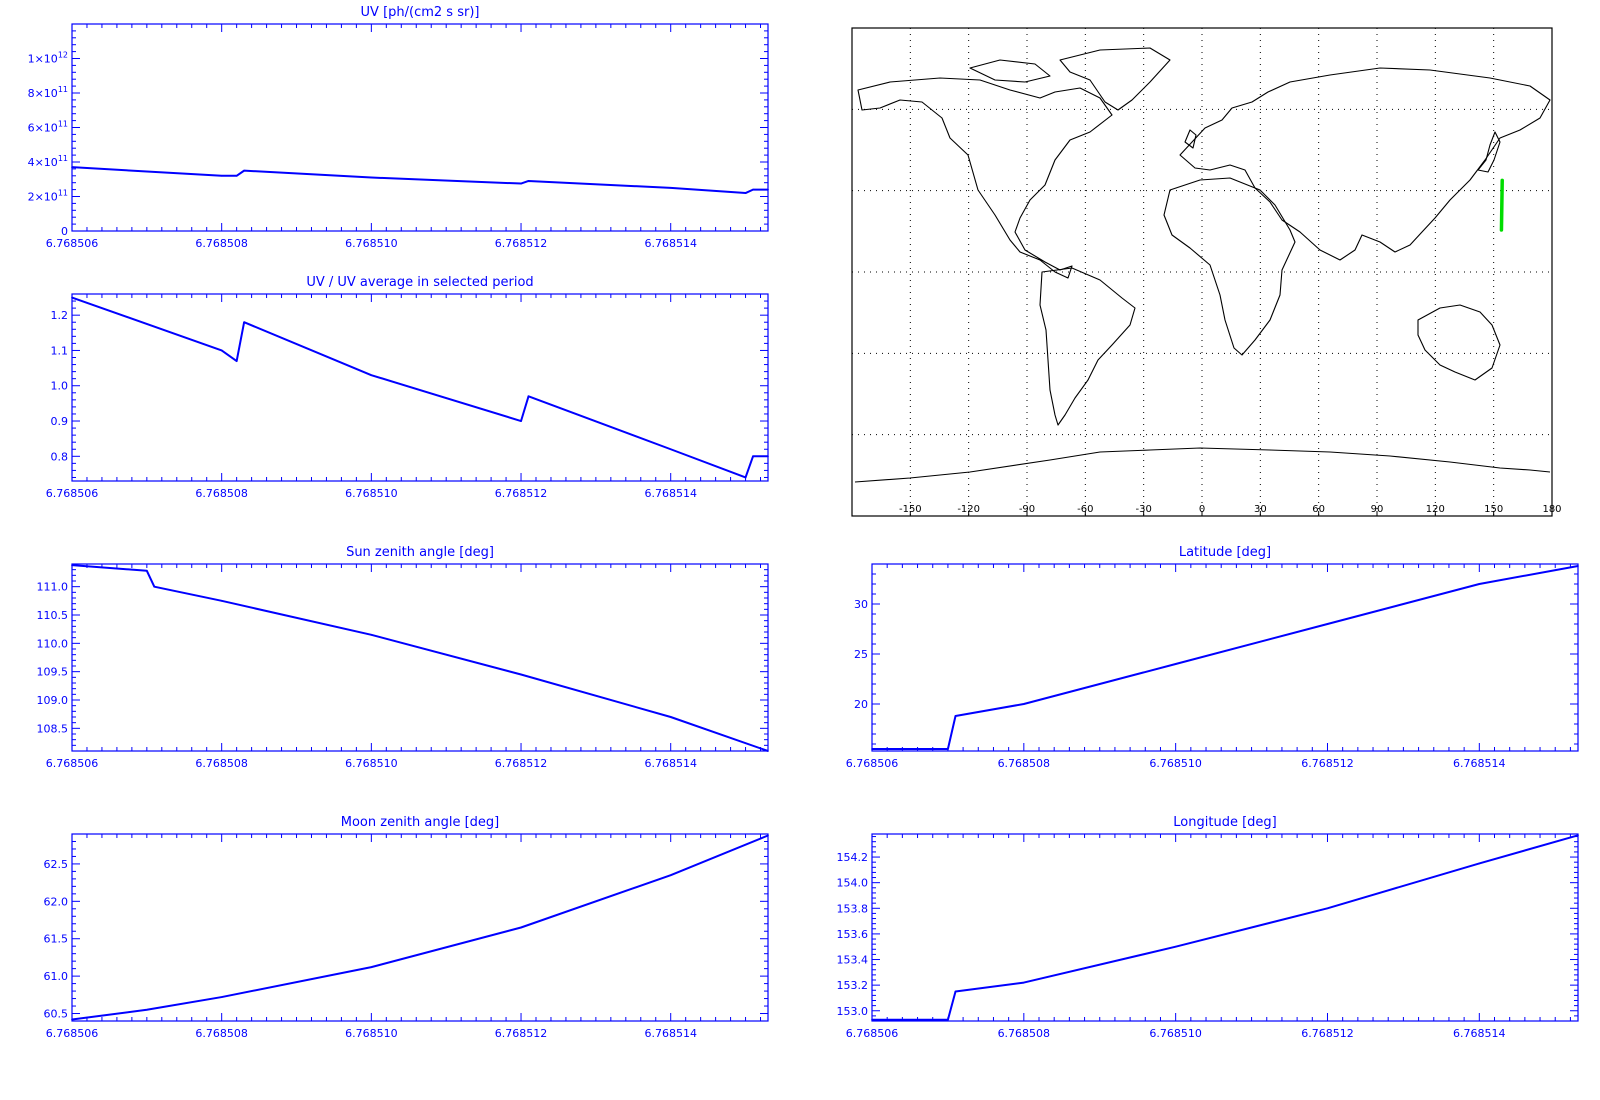 Image resolution: width=1600 pixels, height=1100 pixels. Describe the element at coordinates (48, 58) in the screenshot. I see `y-tick-label: 1×10¹²` at that location.